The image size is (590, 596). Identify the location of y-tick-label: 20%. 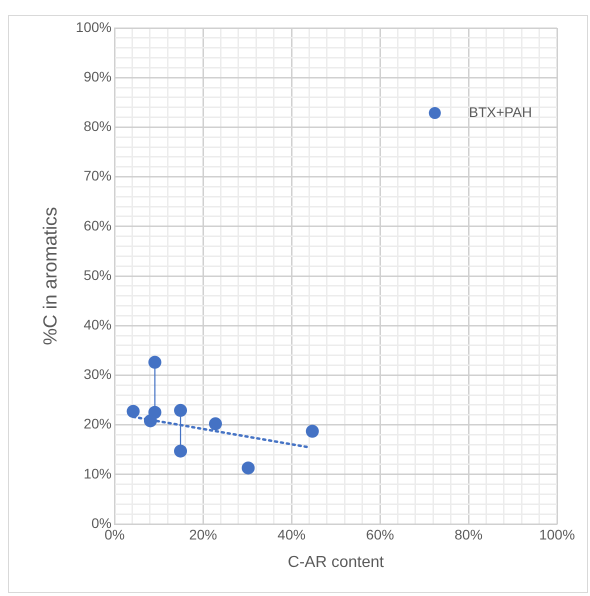
(98, 424).